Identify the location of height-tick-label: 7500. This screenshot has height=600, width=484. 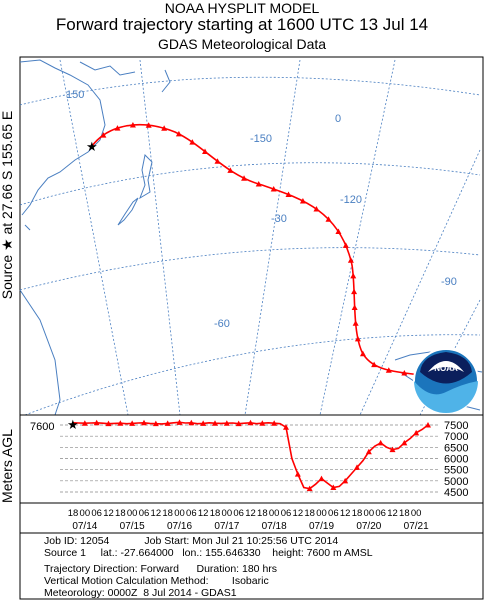
(456, 426).